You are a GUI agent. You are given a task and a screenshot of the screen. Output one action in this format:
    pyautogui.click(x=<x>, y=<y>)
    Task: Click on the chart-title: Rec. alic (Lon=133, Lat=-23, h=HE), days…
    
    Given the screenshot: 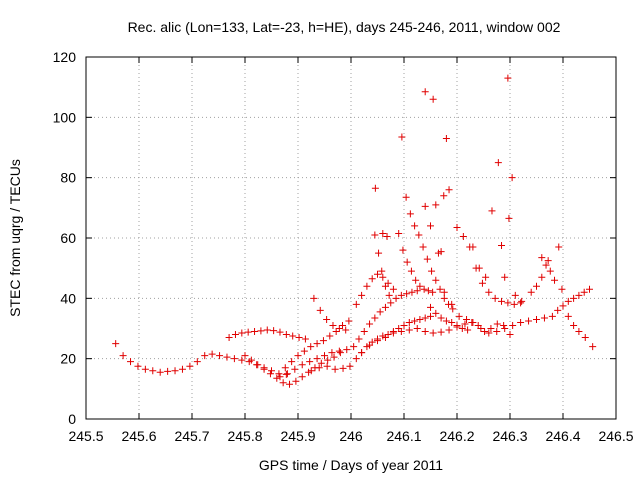 What is the action you would take?
    pyautogui.click(x=344, y=27)
    